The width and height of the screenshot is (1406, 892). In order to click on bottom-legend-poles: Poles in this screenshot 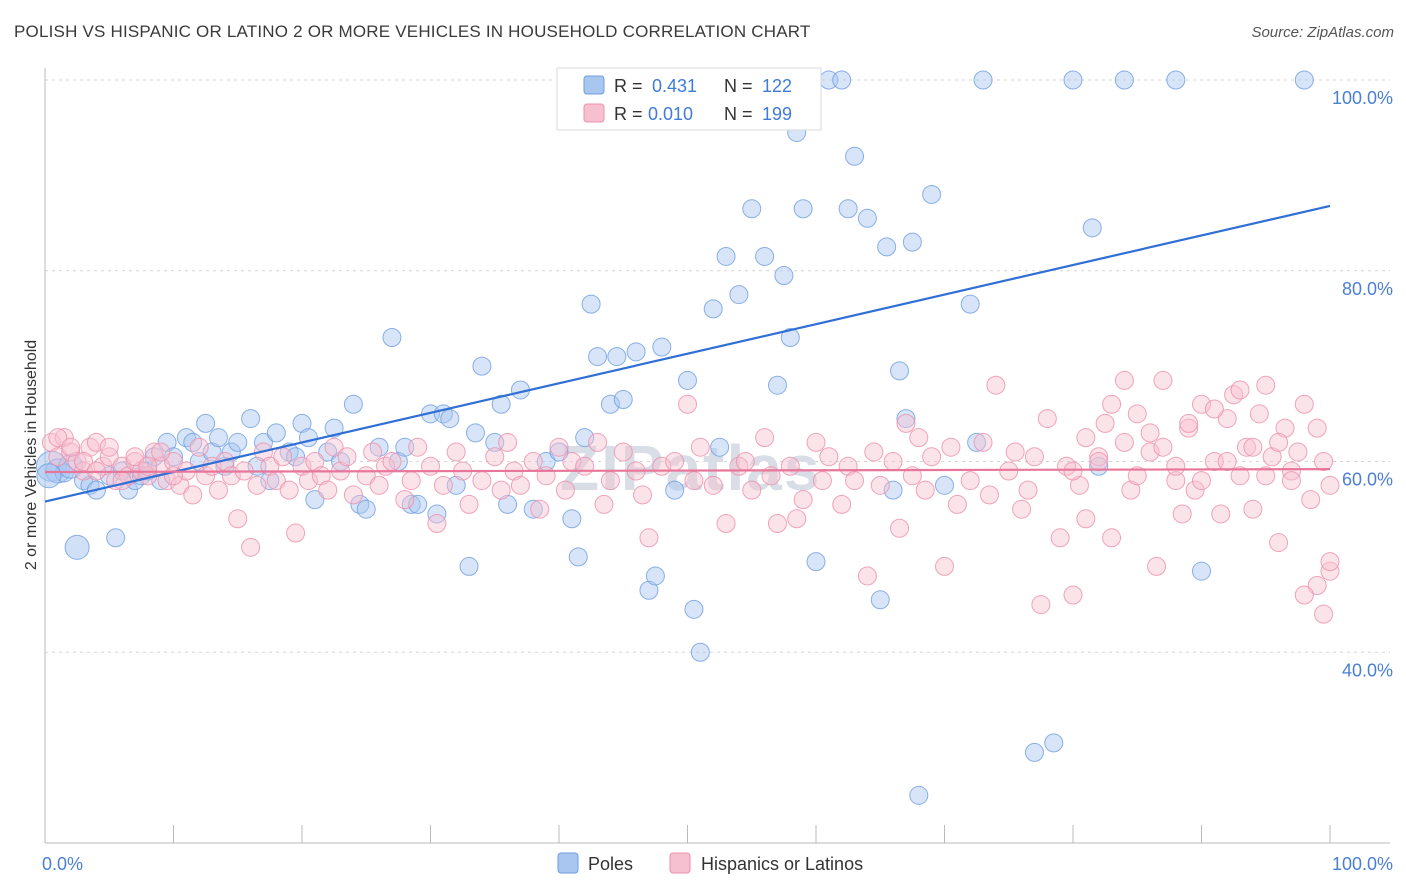, I will do `click(610, 864)`.